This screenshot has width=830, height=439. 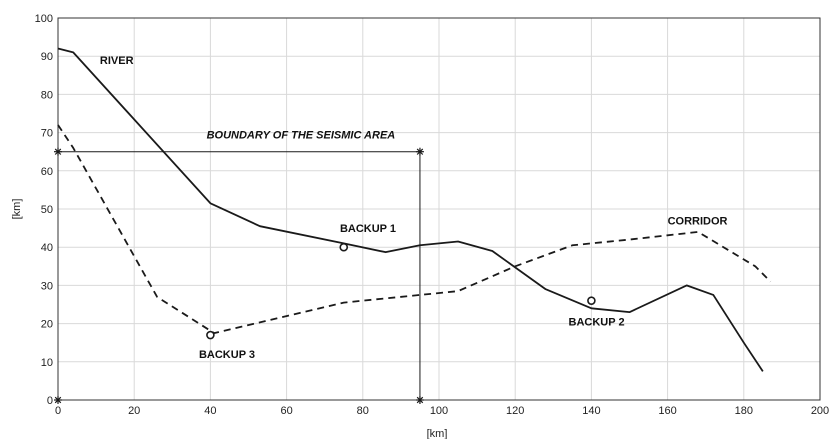 I want to click on annotation-river: RIVER, so click(x=117, y=61).